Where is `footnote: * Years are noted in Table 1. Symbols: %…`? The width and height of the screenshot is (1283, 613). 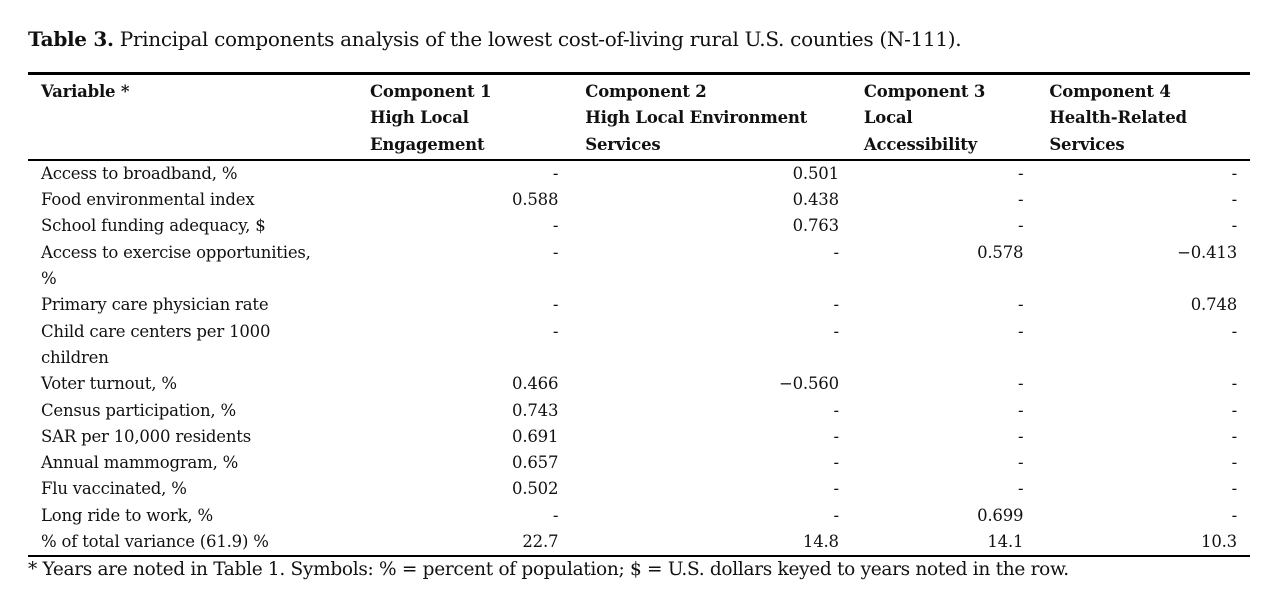
footnote: * Years are noted in Table 1. Symbols: %… is located at coordinates (548, 569).